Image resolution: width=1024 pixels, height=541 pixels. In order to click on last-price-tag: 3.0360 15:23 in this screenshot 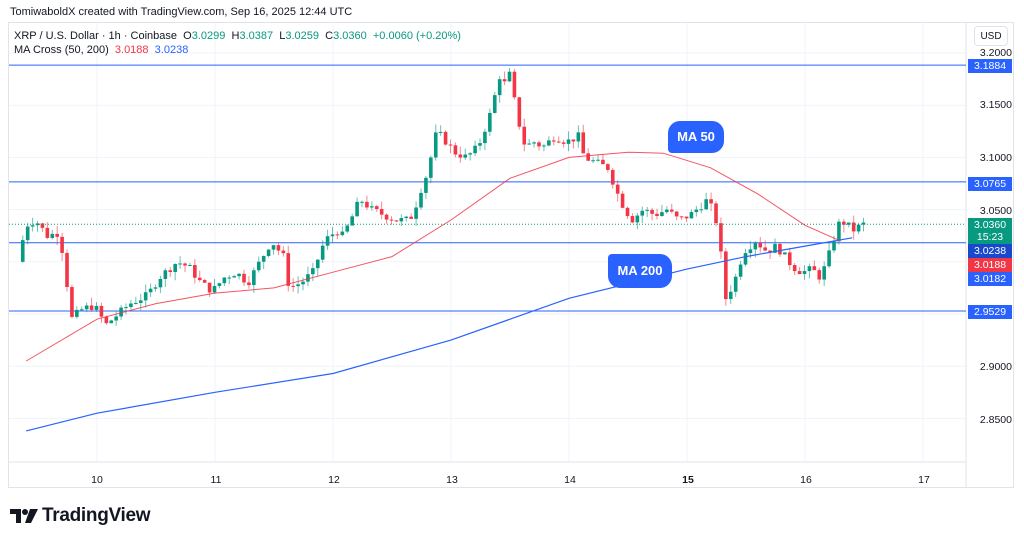, I will do `click(990, 231)`.